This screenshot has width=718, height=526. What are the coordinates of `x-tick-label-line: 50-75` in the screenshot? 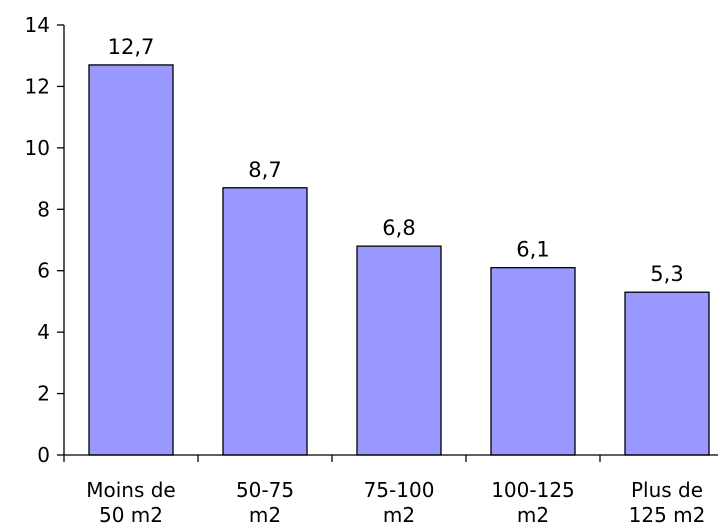 It's located at (265, 490).